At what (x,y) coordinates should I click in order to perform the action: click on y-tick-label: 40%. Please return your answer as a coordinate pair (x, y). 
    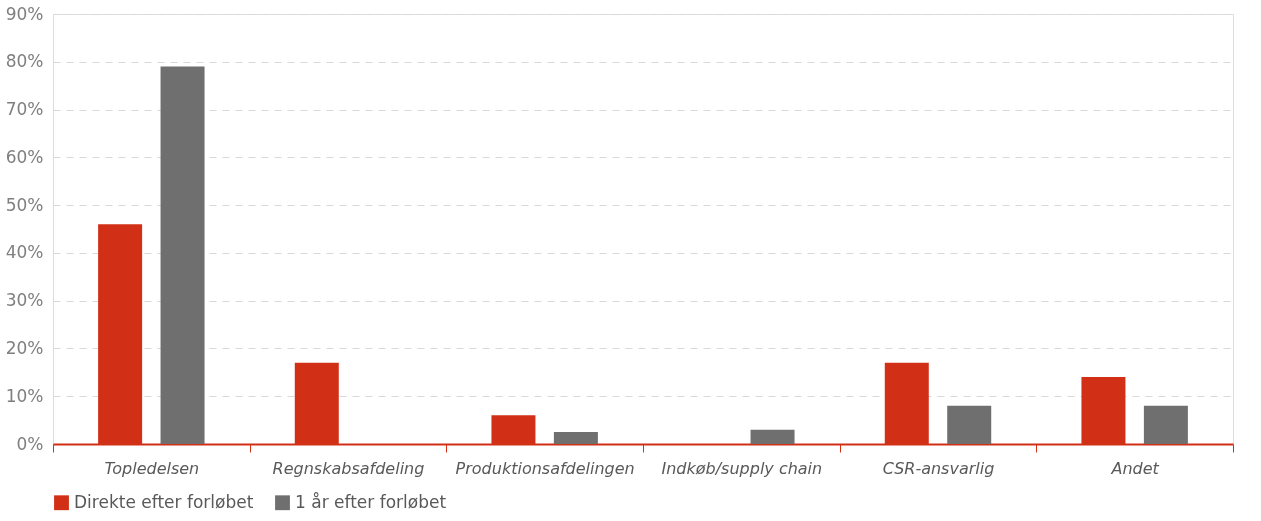
    Looking at the image, I should click on (24, 252).